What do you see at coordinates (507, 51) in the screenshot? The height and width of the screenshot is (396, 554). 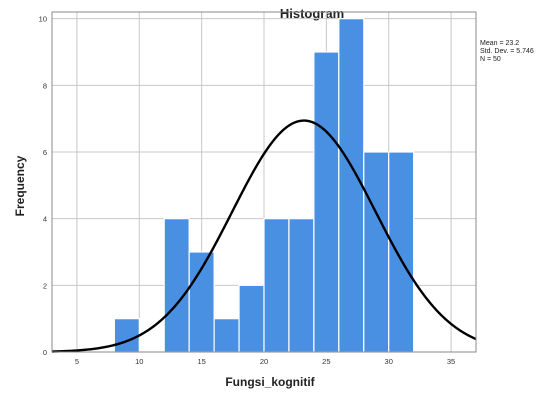 I see `stat-std-dev: Std. Dev. = 5.746` at bounding box center [507, 51].